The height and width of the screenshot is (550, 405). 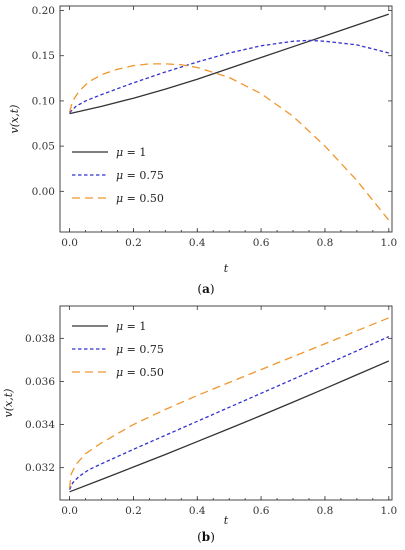 What do you see at coordinates (43, 147) in the screenshot?
I see `y-tick-label: 0.05` at bounding box center [43, 147].